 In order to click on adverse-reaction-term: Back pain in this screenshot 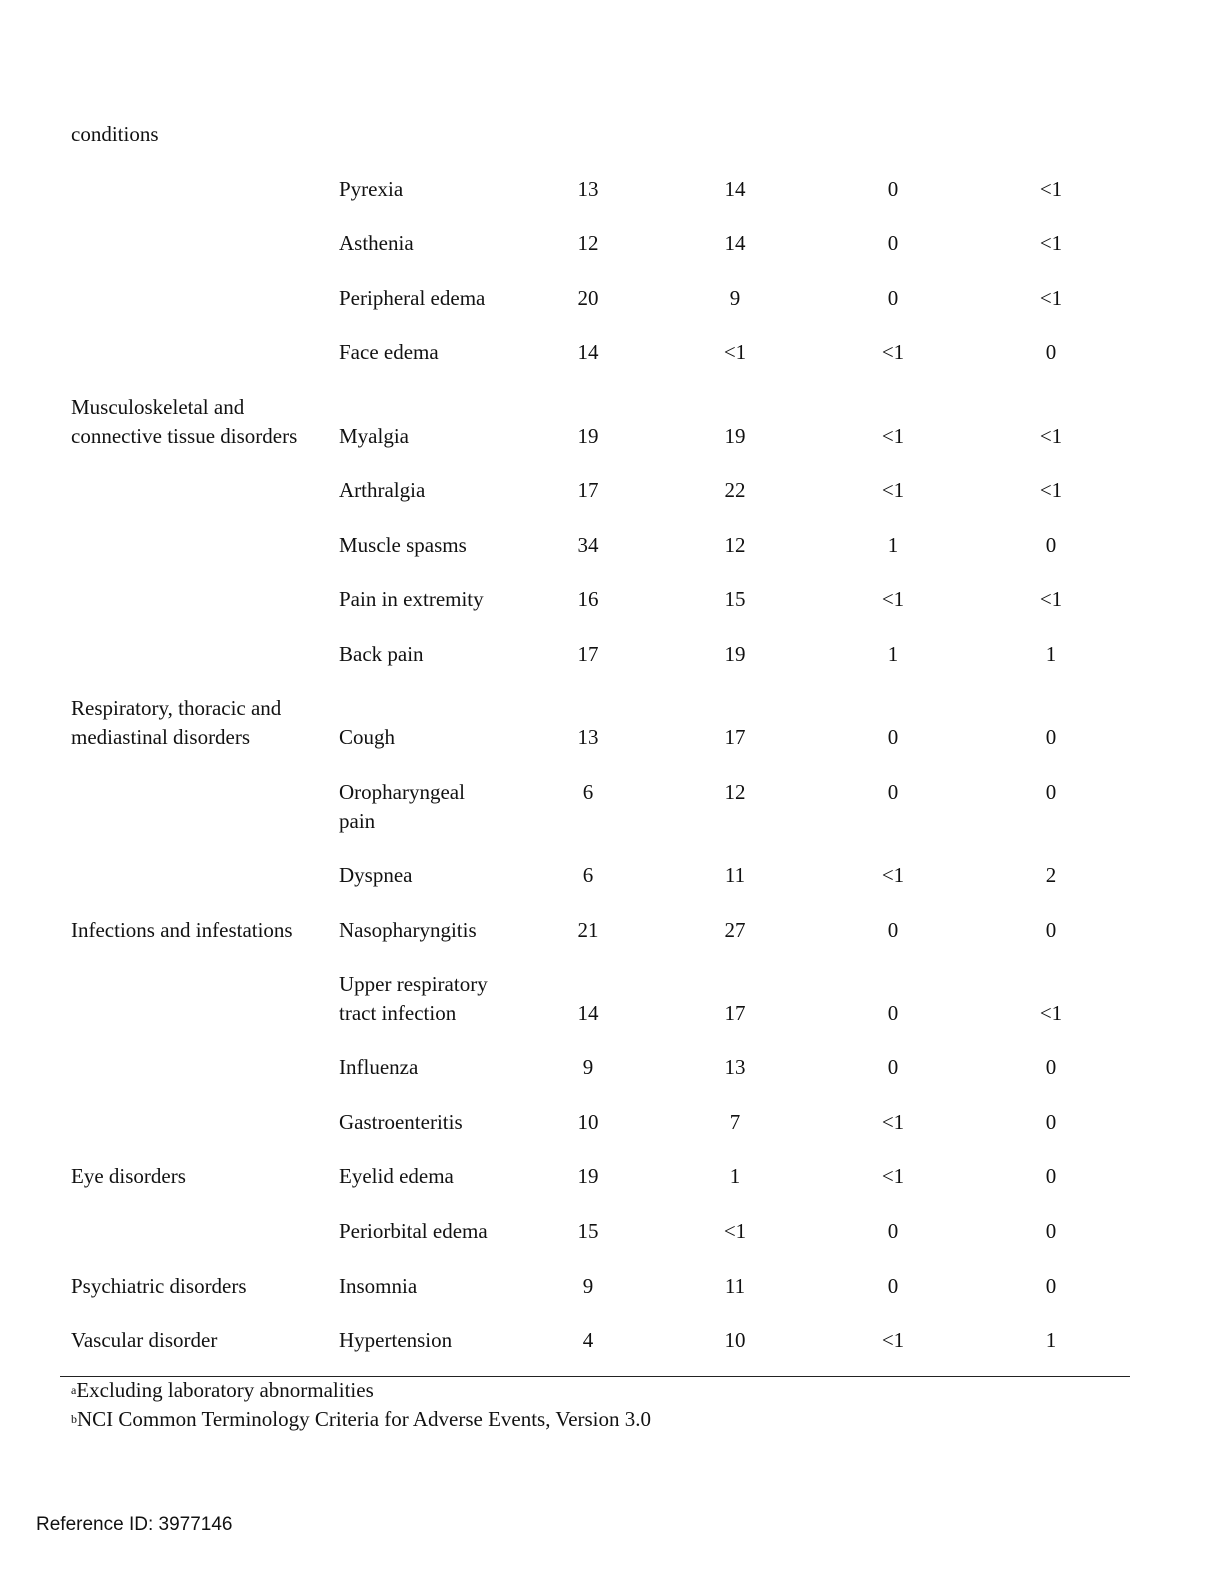, I will do `click(381, 654)`.